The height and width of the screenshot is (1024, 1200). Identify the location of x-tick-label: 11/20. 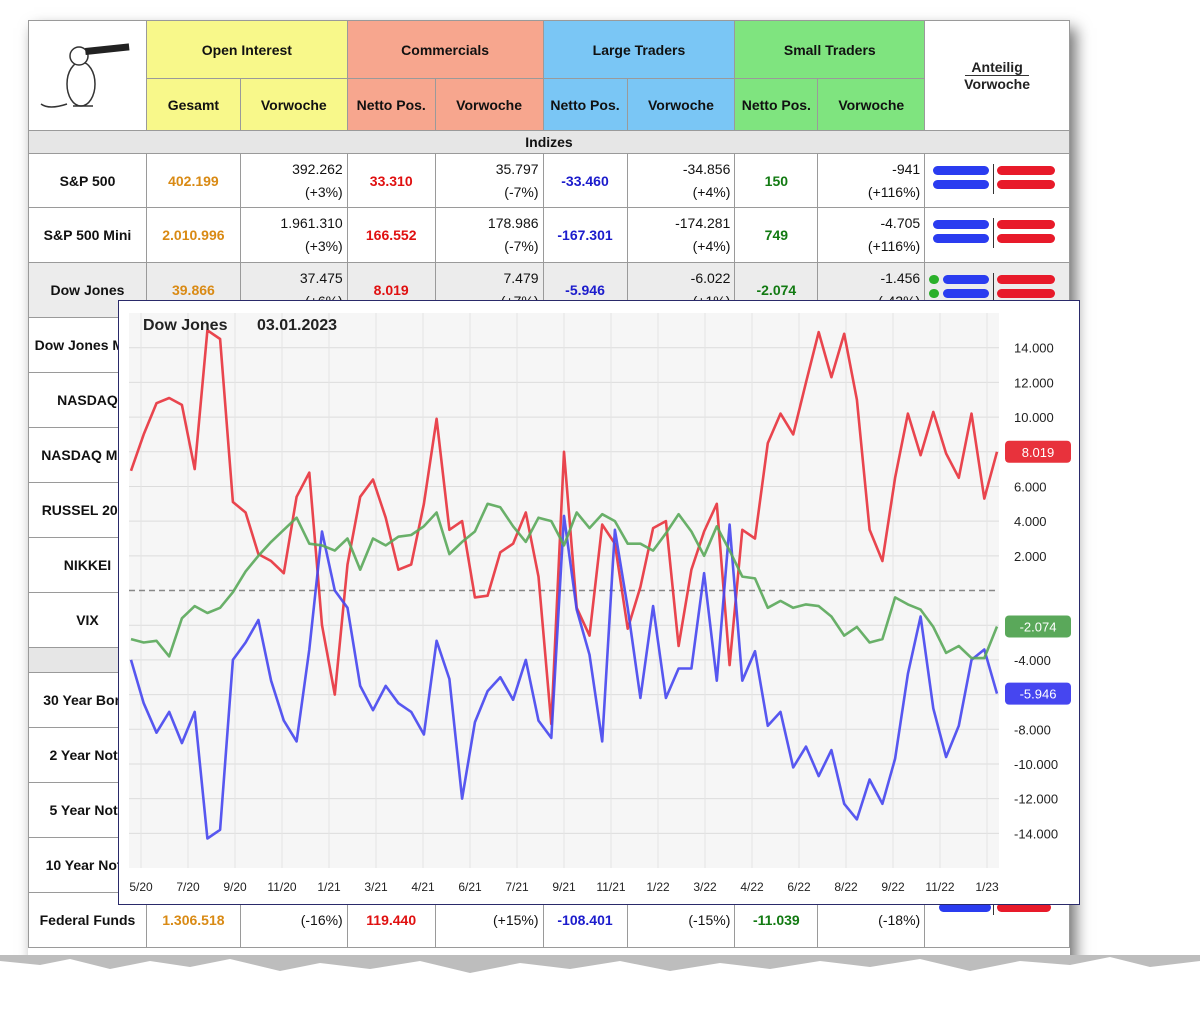
(281, 887).